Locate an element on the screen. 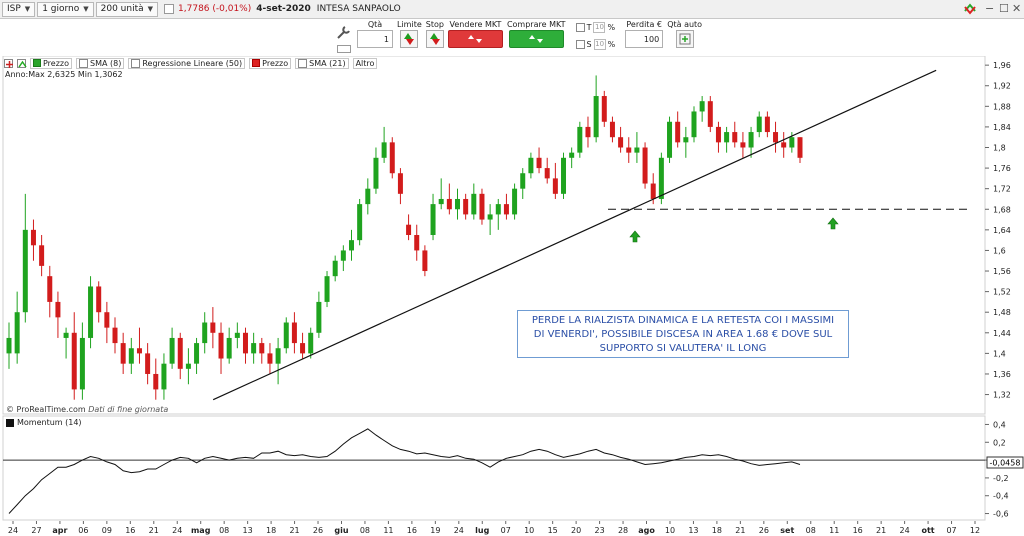 The image size is (1024, 536). price-tick-label: 1,64 is located at coordinates (1002, 230).